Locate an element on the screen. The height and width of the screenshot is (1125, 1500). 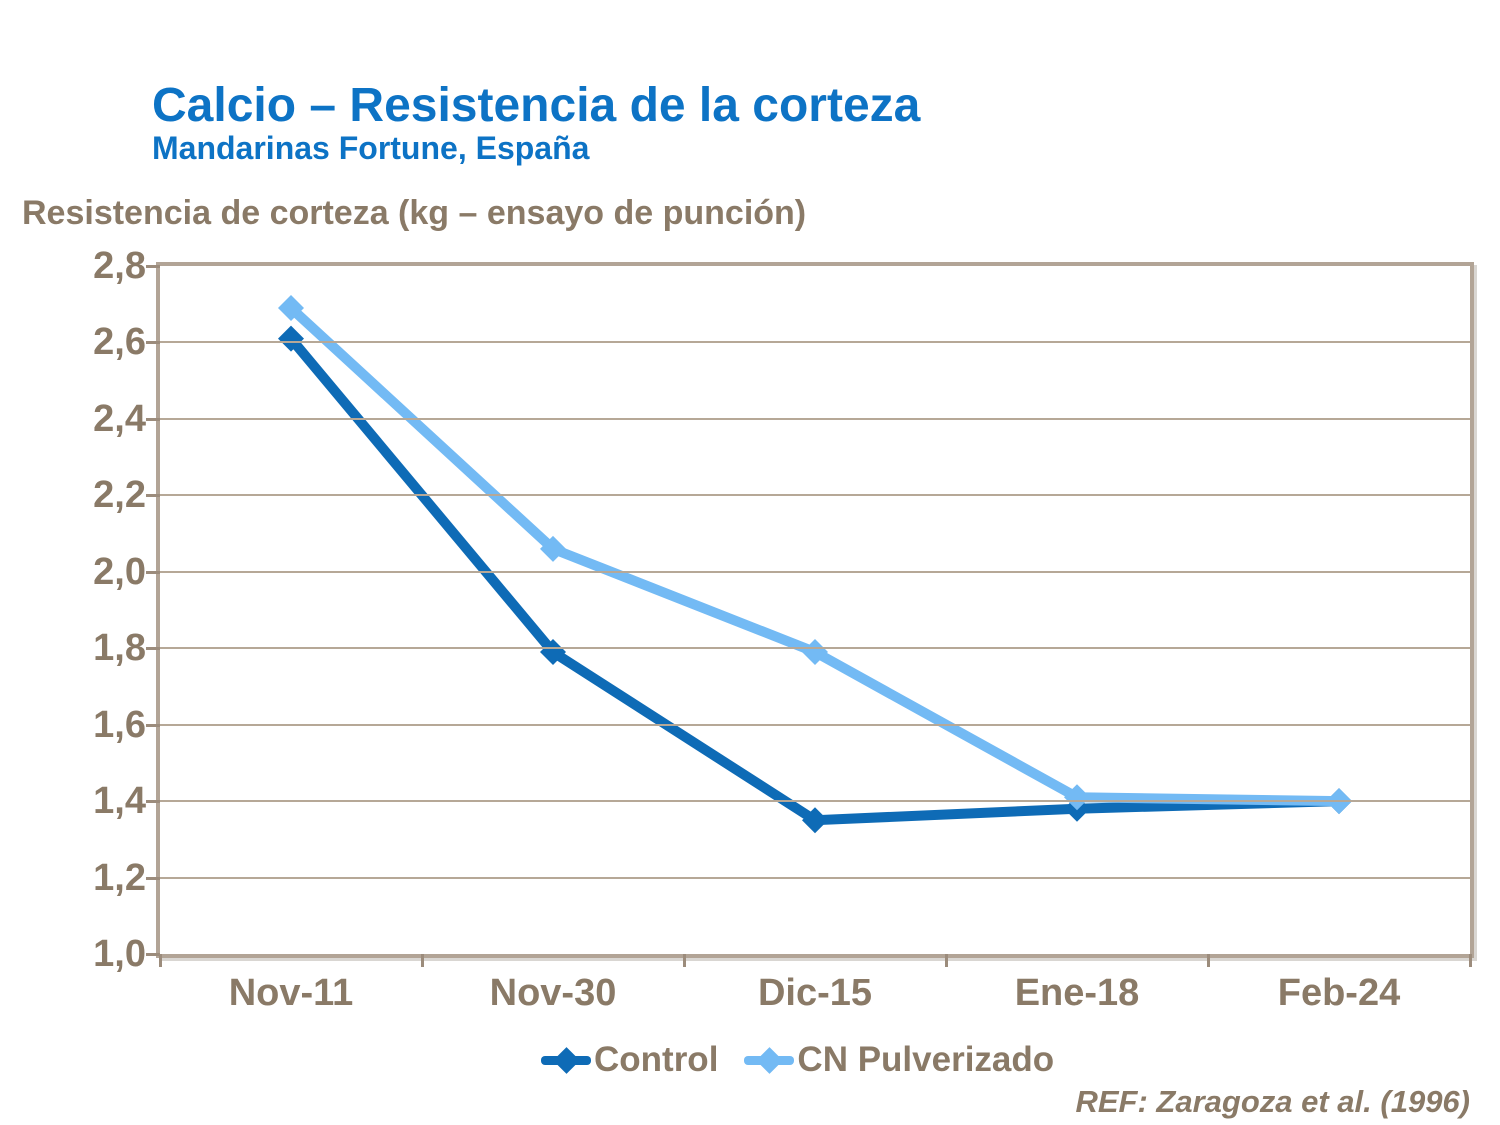
x-tick-label: Nov-11 is located at coordinates (291, 993).